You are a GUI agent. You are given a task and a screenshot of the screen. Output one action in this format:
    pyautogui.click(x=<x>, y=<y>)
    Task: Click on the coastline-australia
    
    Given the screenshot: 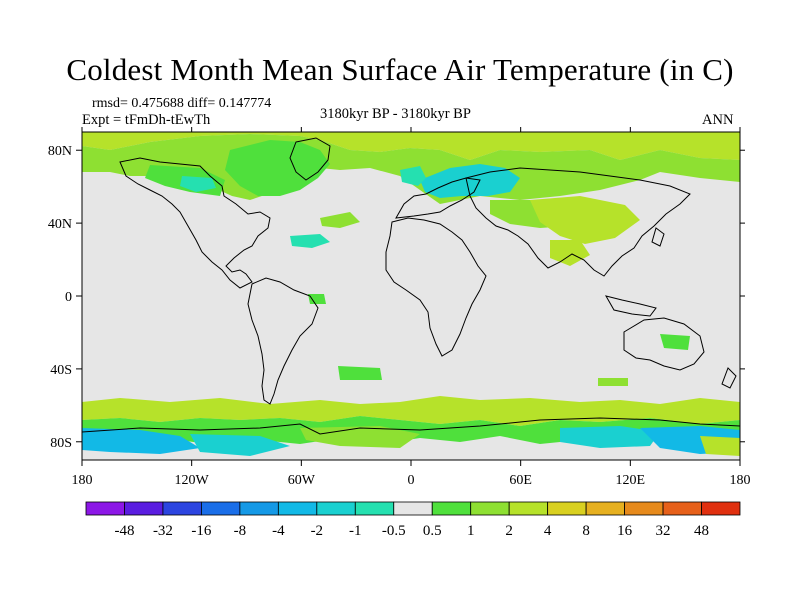 What is the action you would take?
    pyautogui.click(x=664, y=344)
    